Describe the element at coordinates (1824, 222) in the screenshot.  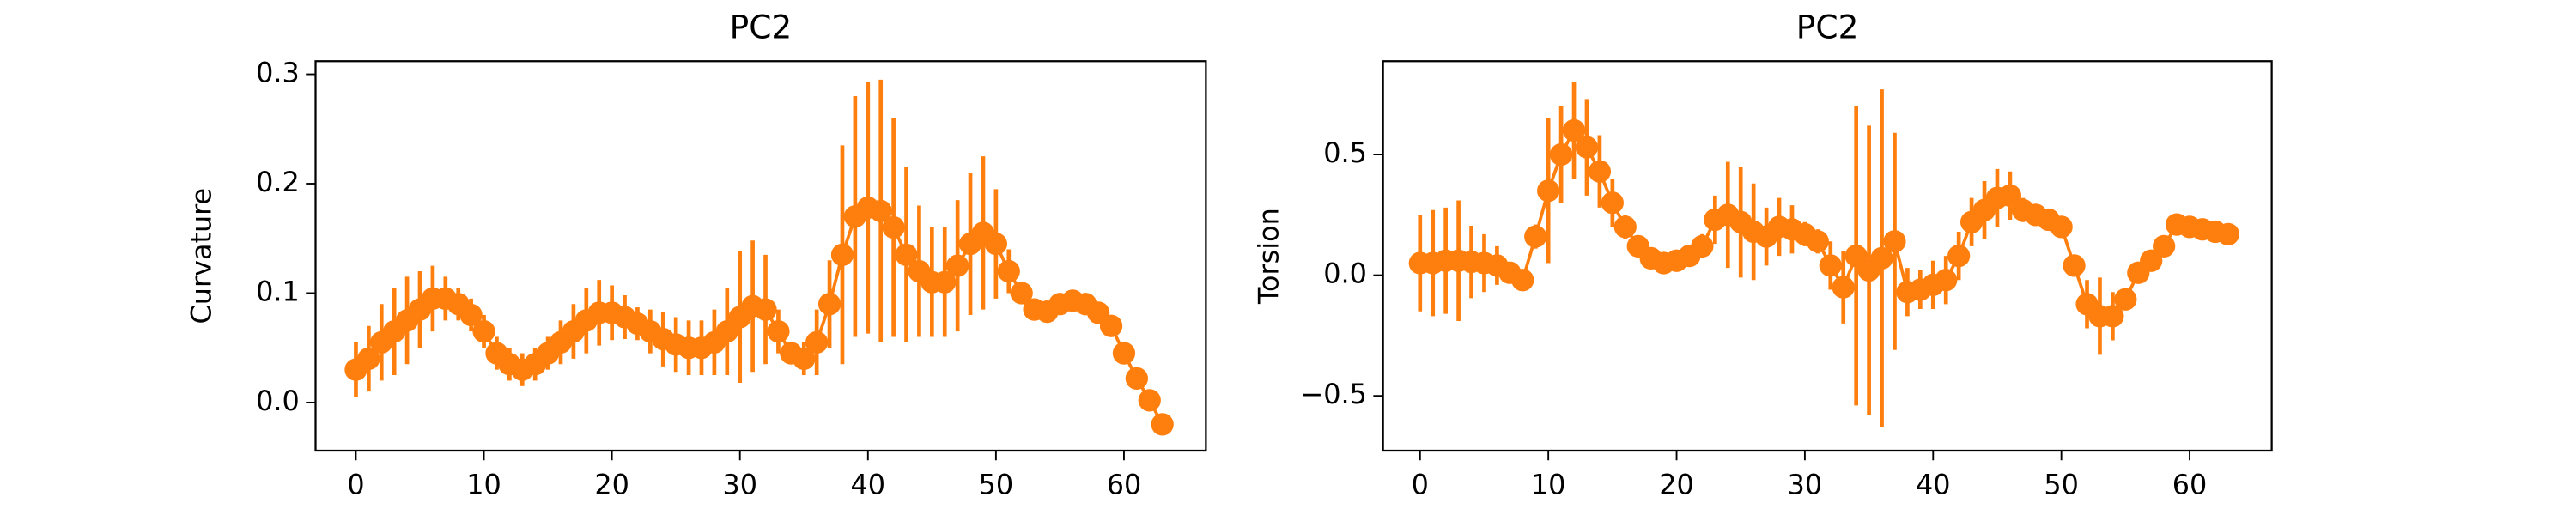
I see `series-line` at that location.